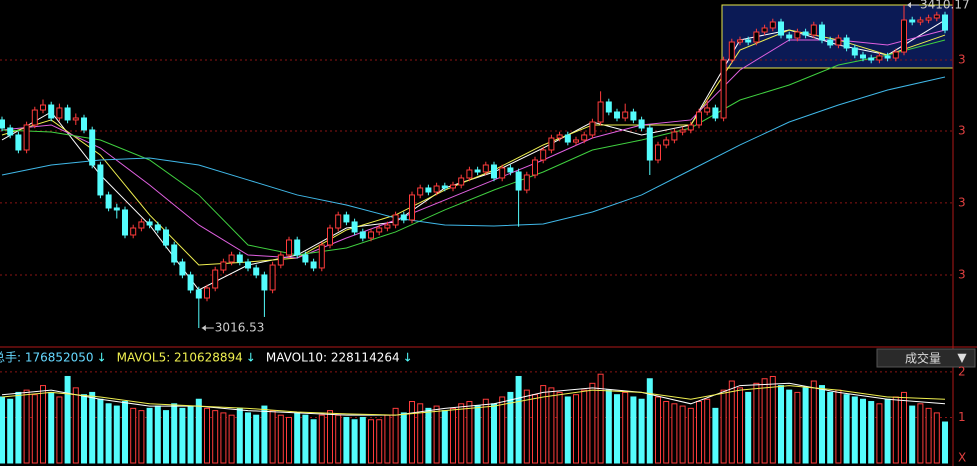 Image resolution: width=977 pixels, height=466 pixels. Describe the element at coordinates (473, 399) in the screenshot. I see `volume-moving-average-line` at that location.